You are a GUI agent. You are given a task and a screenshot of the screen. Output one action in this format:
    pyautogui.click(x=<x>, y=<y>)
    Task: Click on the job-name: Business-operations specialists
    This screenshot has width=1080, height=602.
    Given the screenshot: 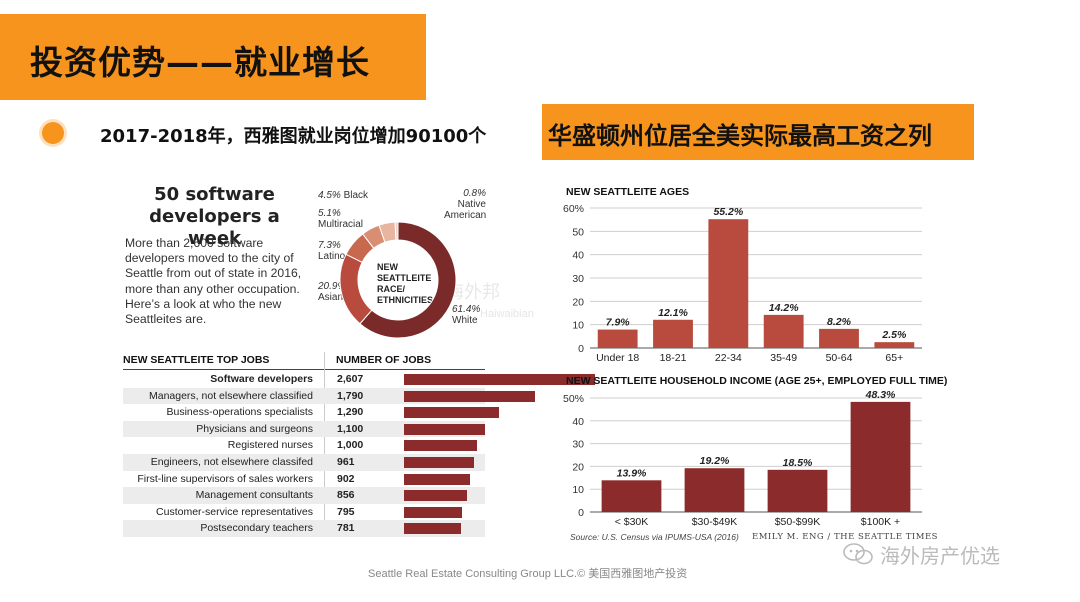 What is the action you would take?
    pyautogui.click(x=240, y=412)
    